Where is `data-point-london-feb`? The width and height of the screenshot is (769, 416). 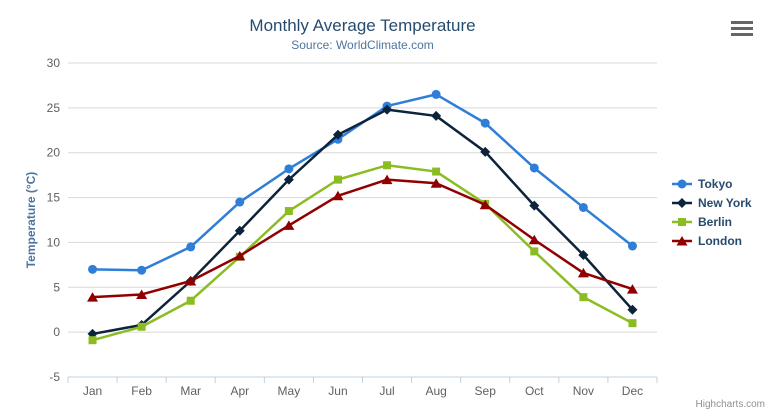
data-point-london-feb is located at coordinates (142, 294).